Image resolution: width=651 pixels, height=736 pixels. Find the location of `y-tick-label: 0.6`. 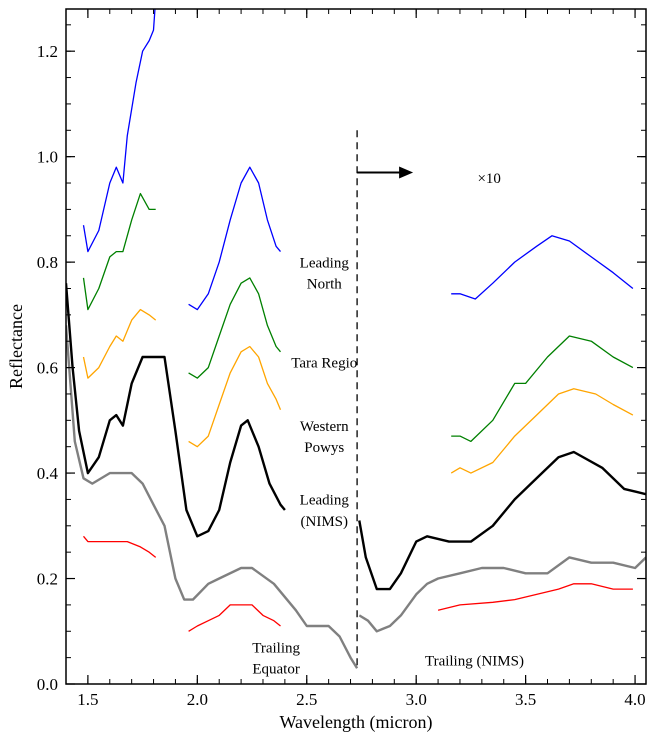

y-tick-label: 0.6 is located at coordinates (47, 368).